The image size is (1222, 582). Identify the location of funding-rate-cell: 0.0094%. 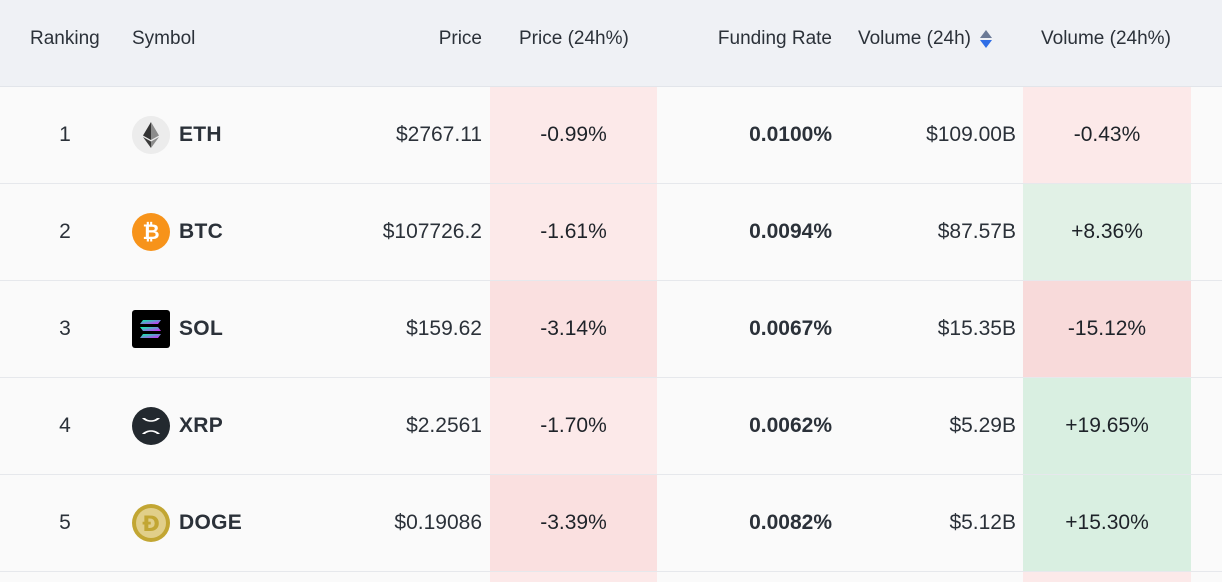
(790, 231).